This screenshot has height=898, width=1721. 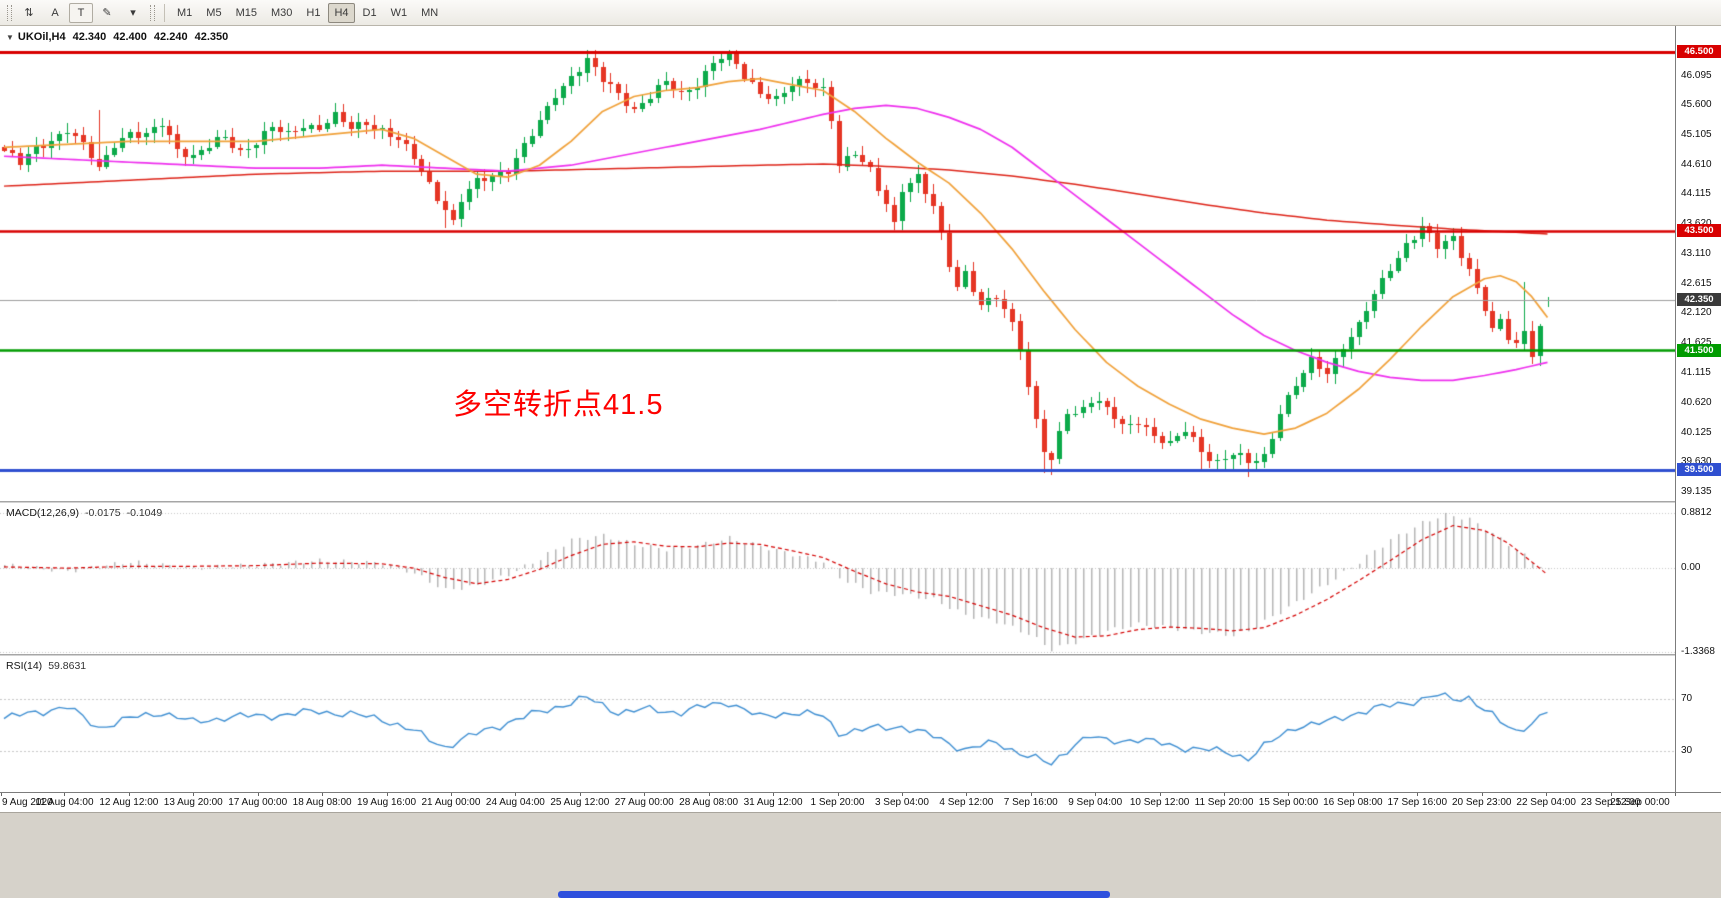 I want to click on time-axis-label: 17 Sep 16:00, so click(x=1417, y=802).